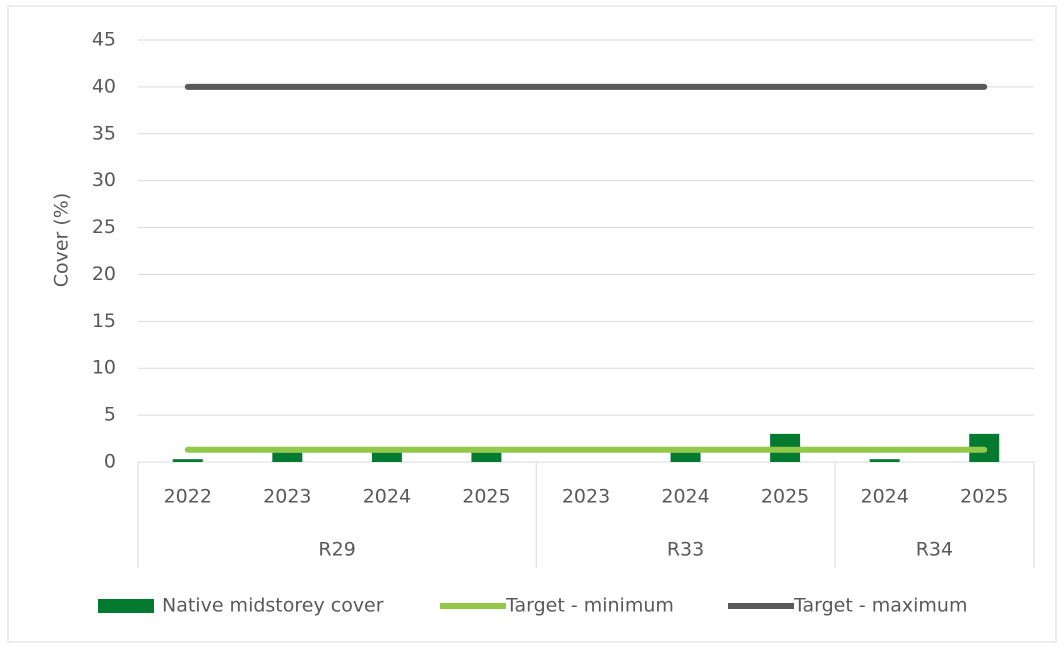 The height and width of the screenshot is (650, 1059). Describe the element at coordinates (104, 40) in the screenshot. I see `y-tick-label: 45` at that location.